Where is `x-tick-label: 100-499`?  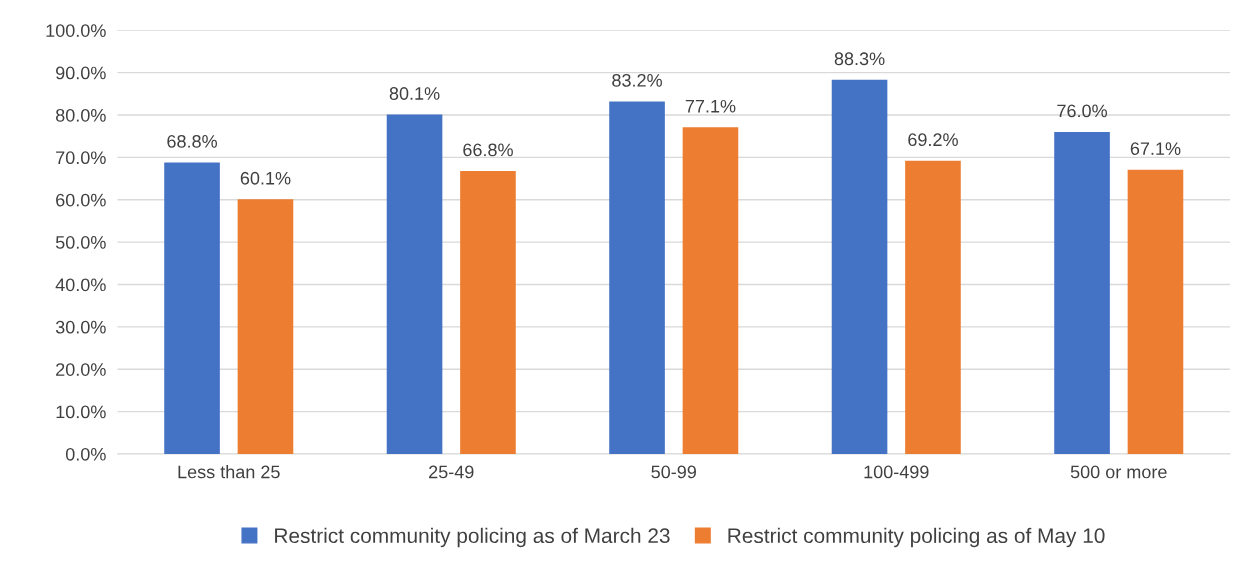
x-tick-label: 100-499 is located at coordinates (896, 472).